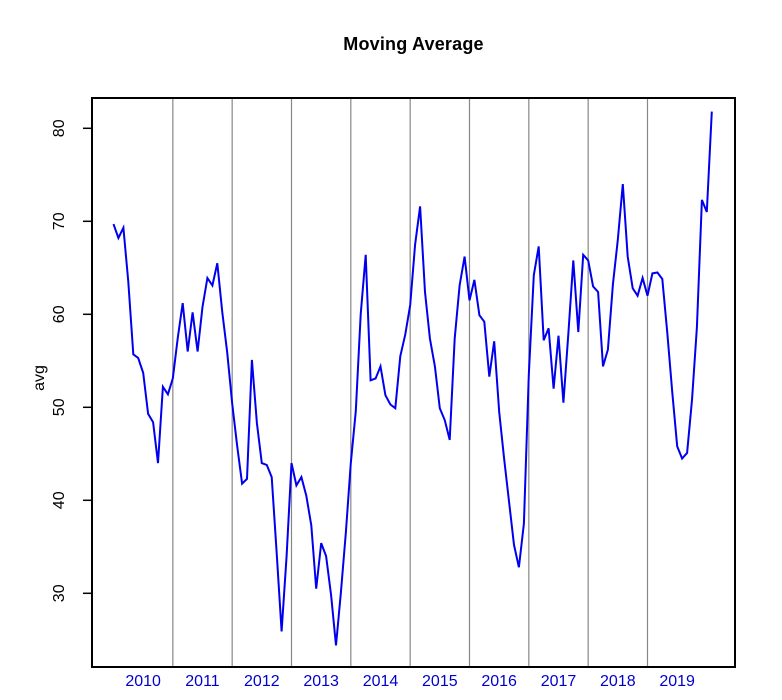  I want to click on chart-title: Moving Average, so click(413, 44).